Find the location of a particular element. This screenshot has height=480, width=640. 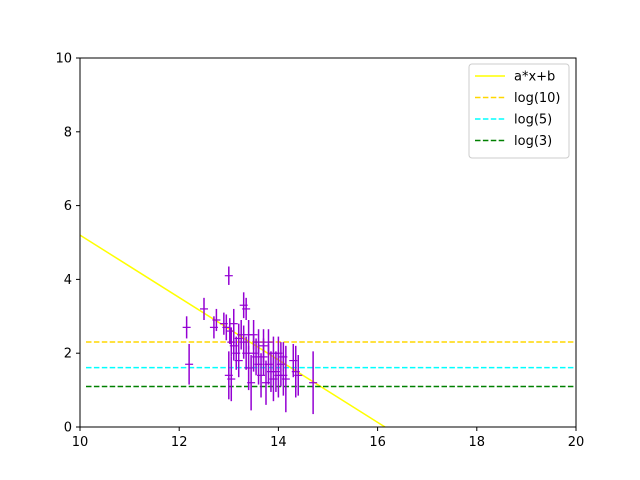

x-tick-label: 16 is located at coordinates (377, 442).